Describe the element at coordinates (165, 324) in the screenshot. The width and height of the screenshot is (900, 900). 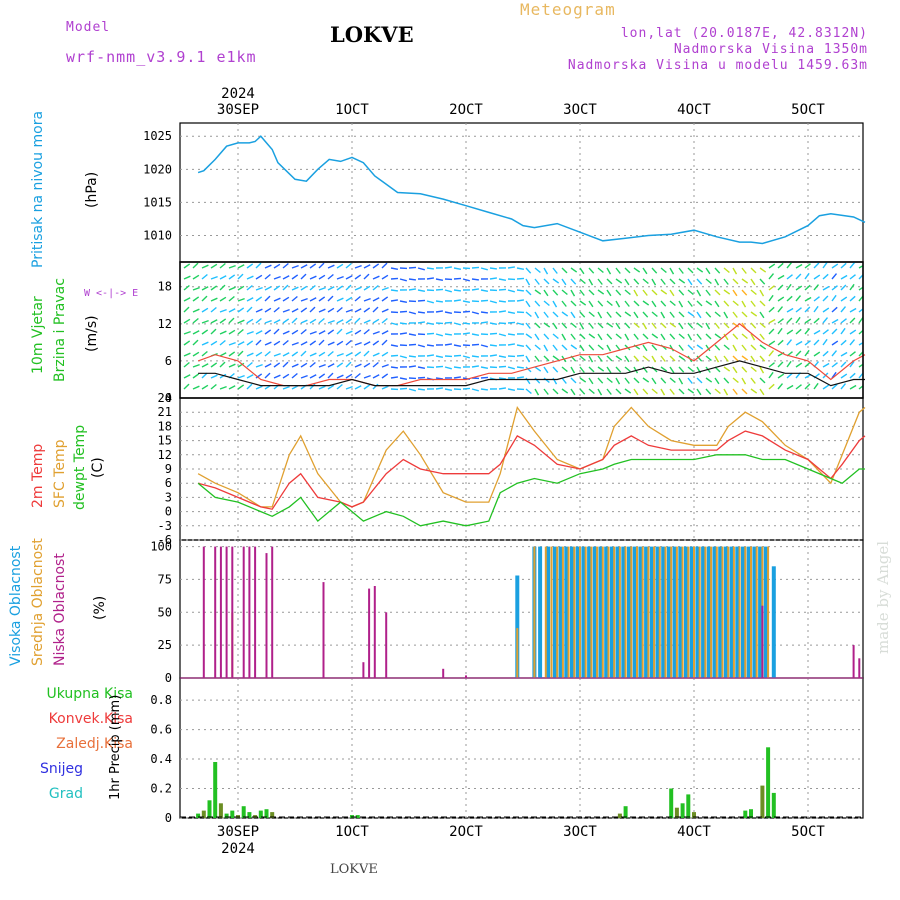
I see `y-tick-label: 12` at that location.